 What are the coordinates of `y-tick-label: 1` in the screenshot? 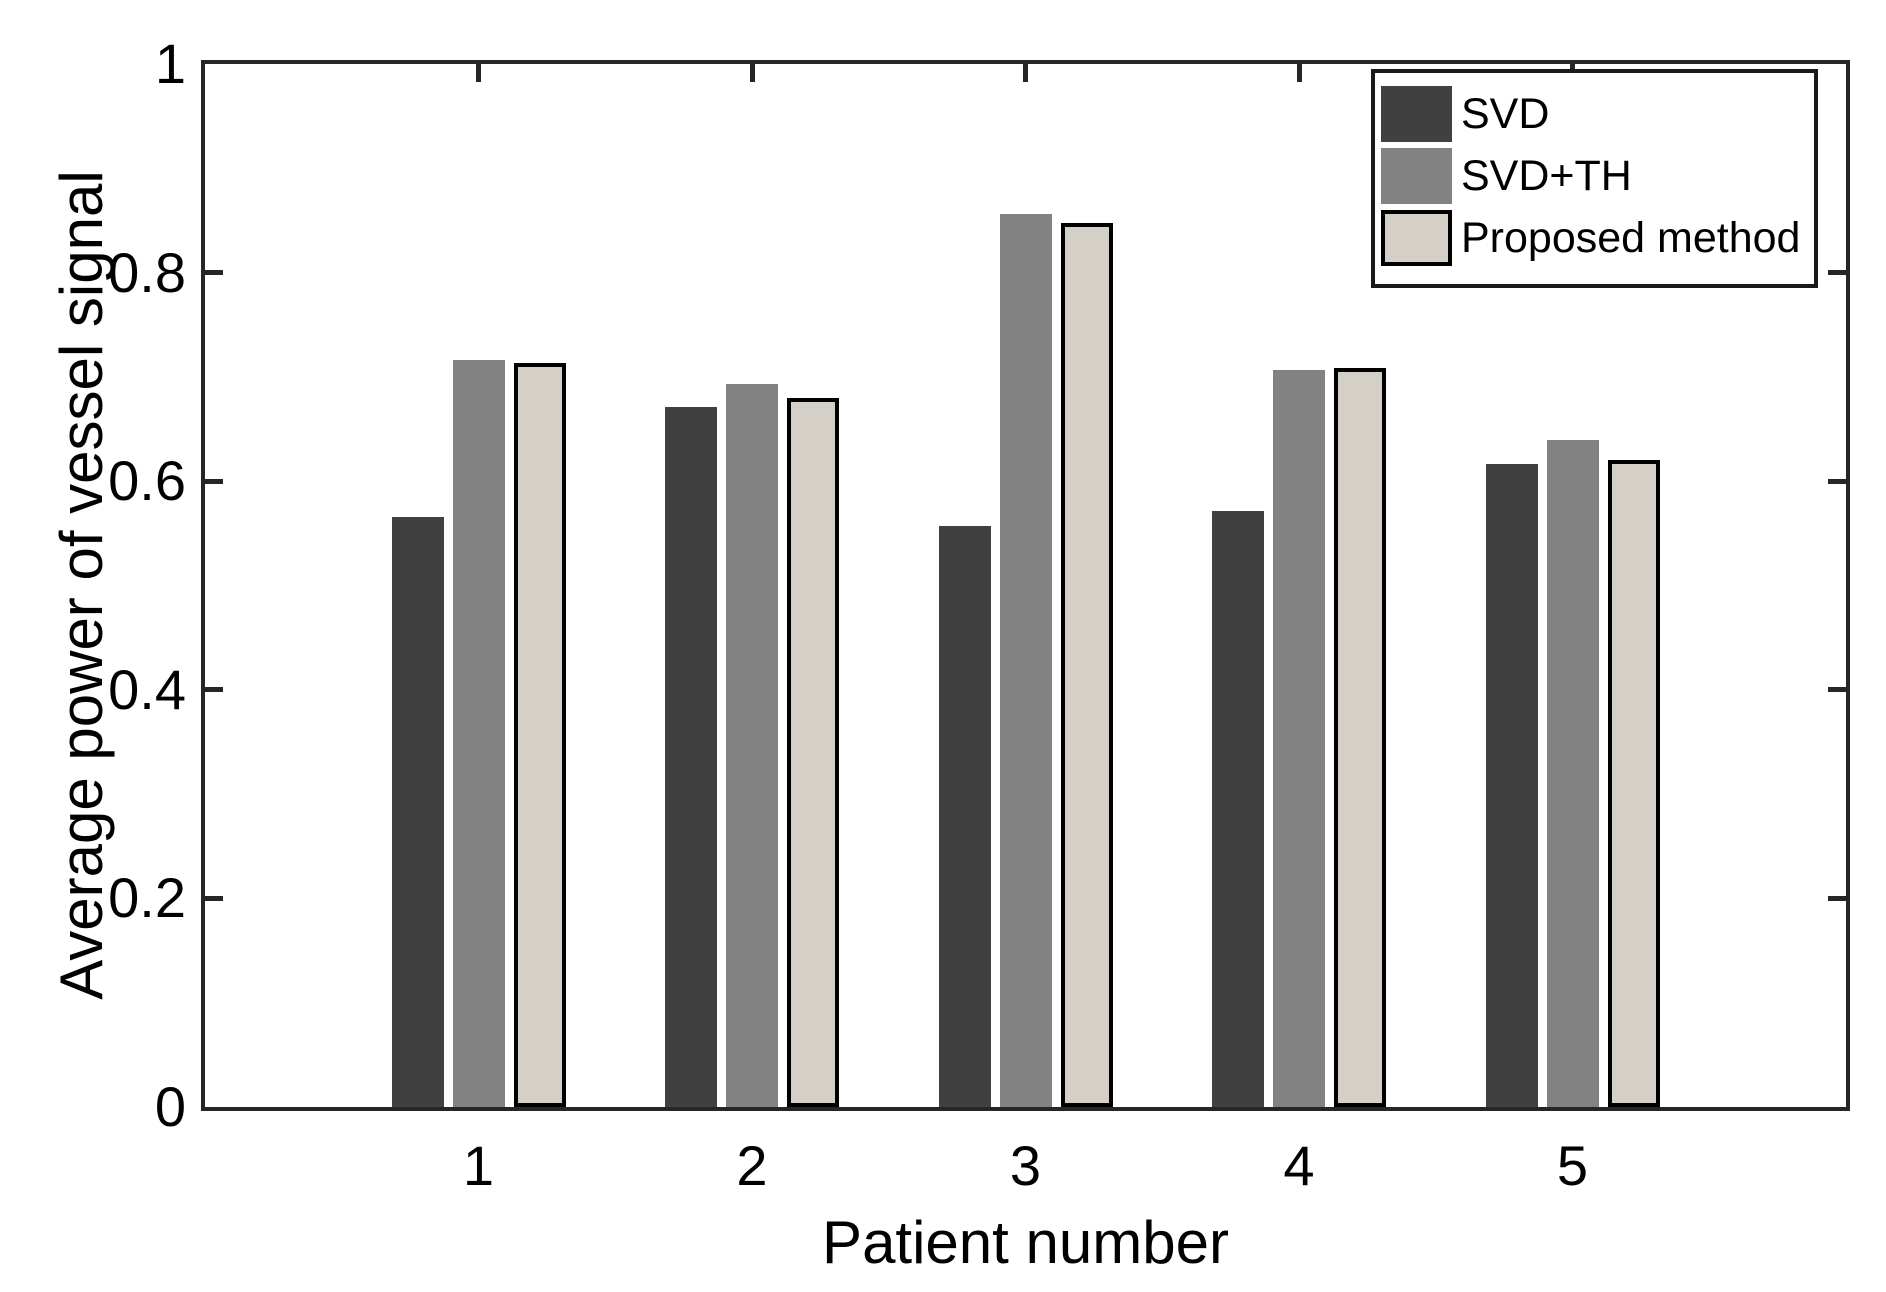 It's located at (170, 63).